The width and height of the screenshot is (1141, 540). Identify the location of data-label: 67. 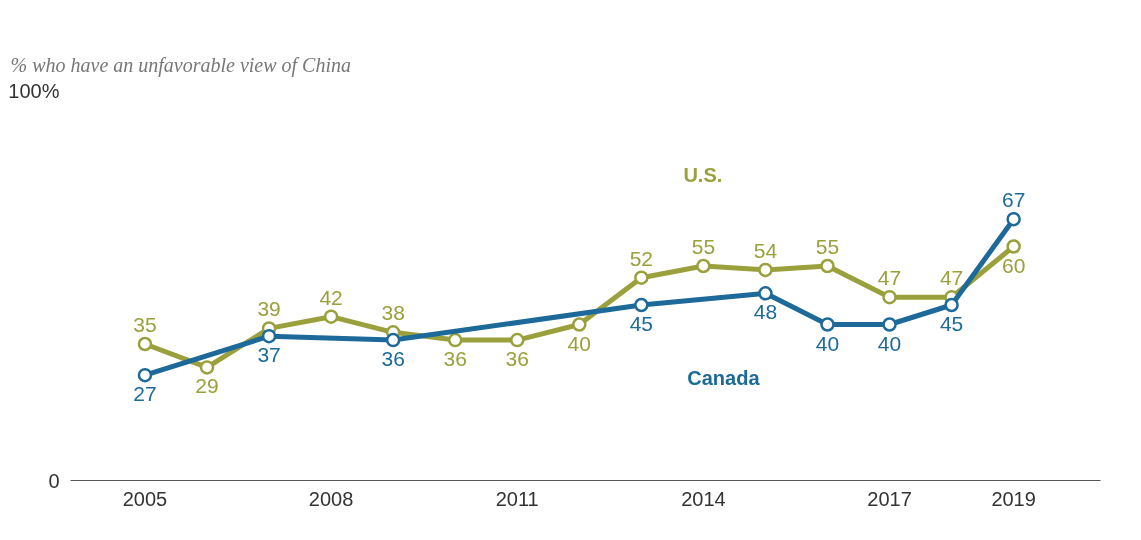
(1013, 200).